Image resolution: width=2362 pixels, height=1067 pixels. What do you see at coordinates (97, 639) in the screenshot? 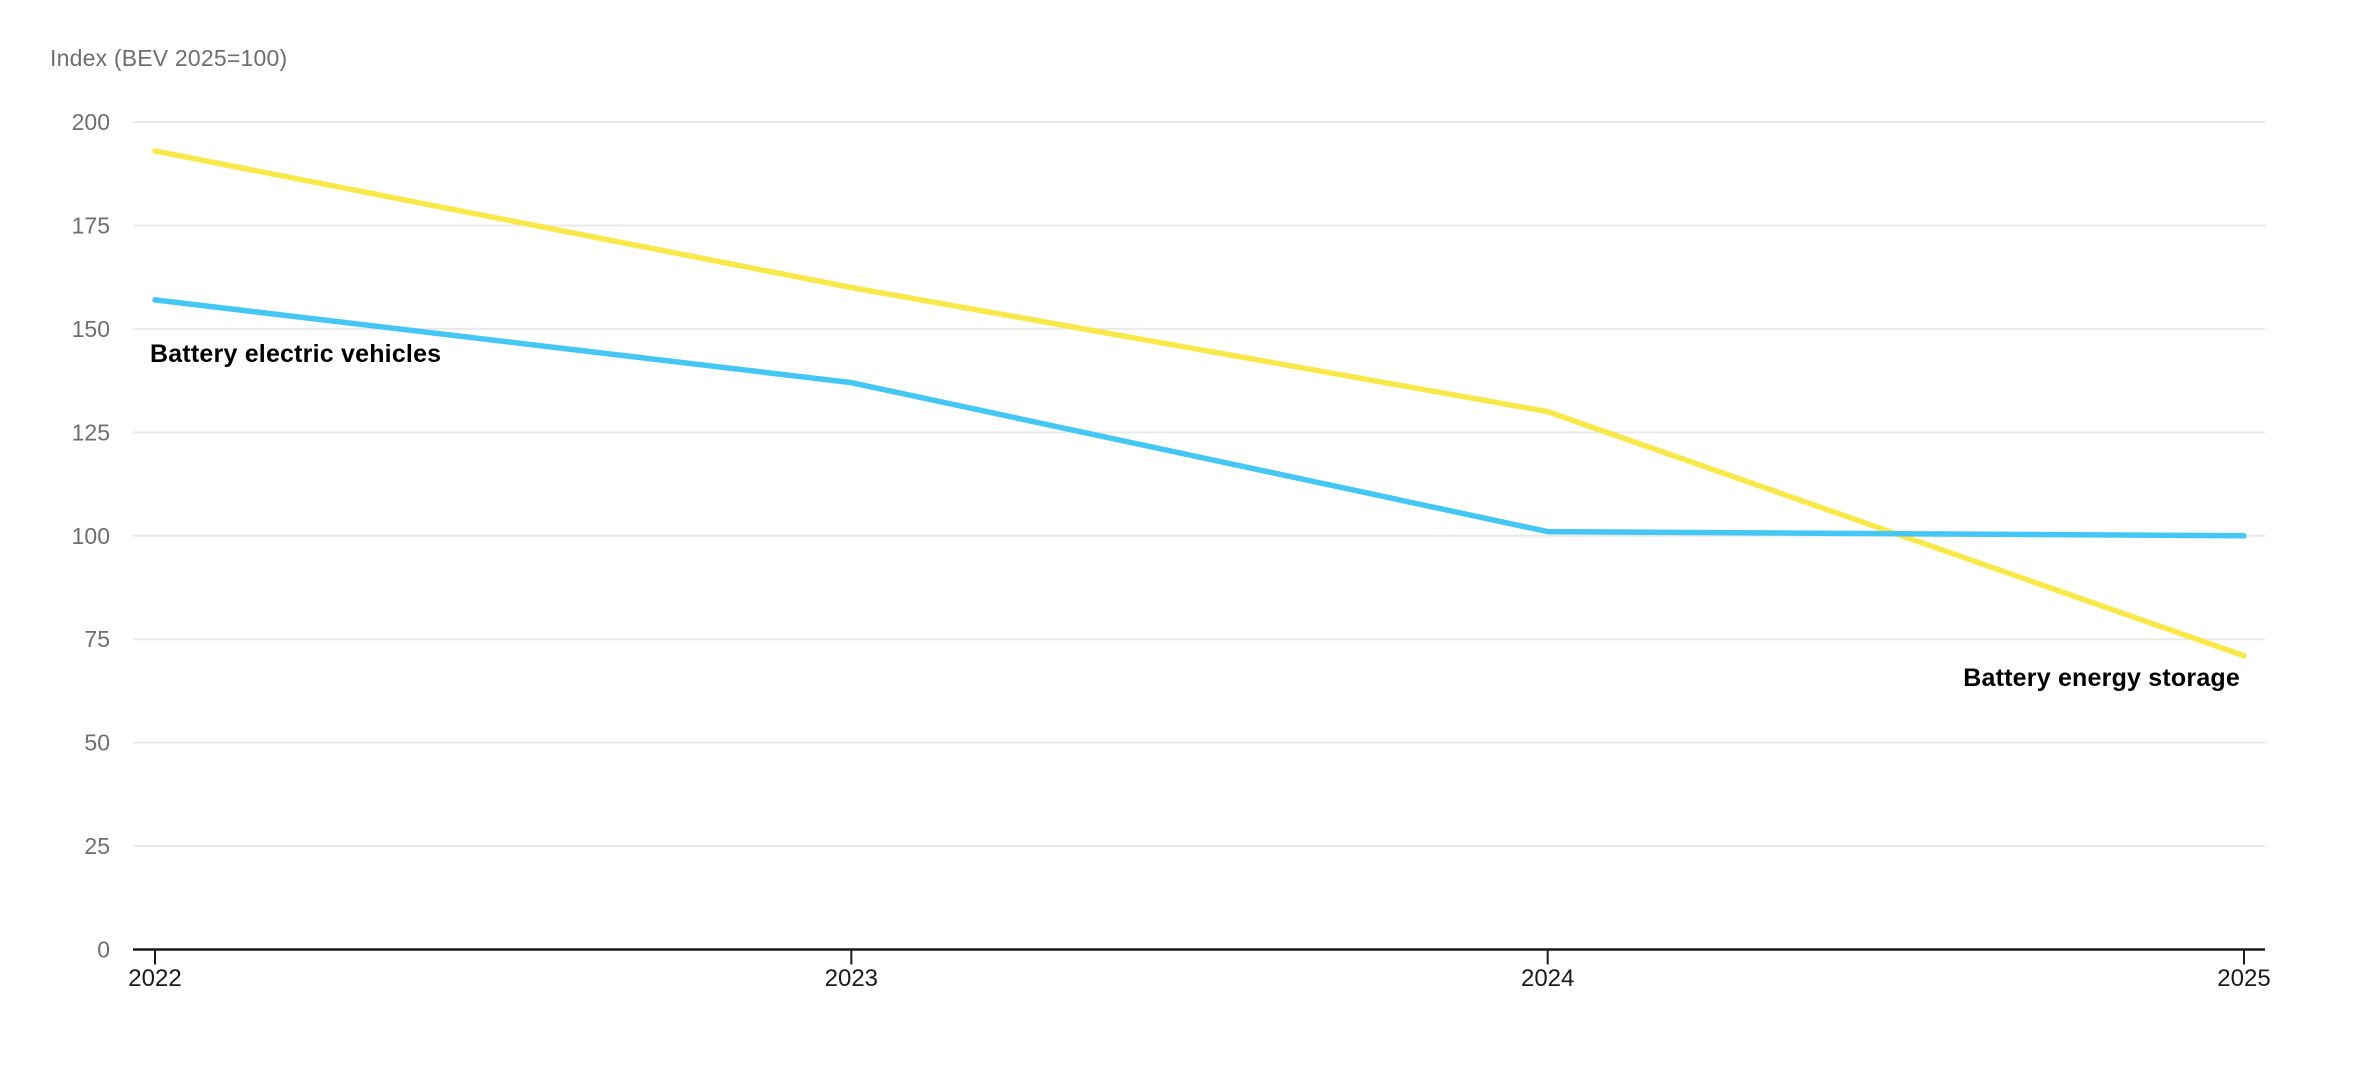
I see `y-tick-label-75: 75` at bounding box center [97, 639].